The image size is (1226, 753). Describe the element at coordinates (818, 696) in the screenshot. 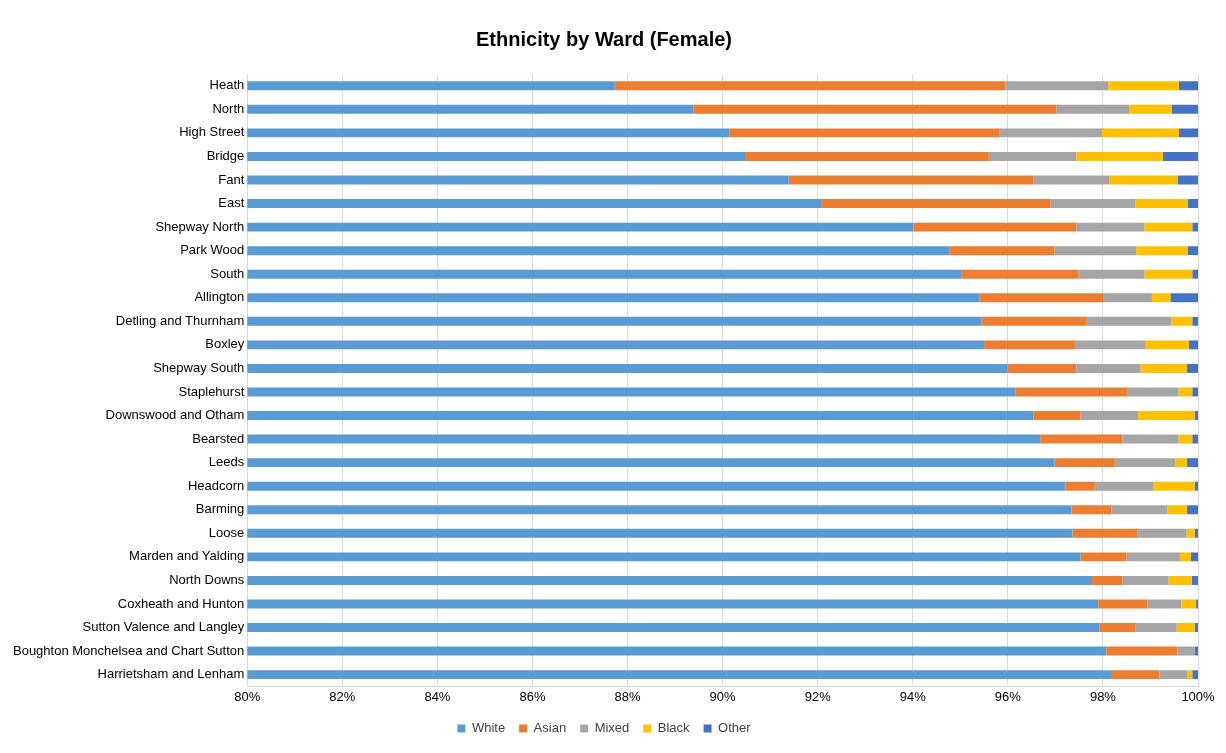

I see `x-tick-label: 92%` at that location.